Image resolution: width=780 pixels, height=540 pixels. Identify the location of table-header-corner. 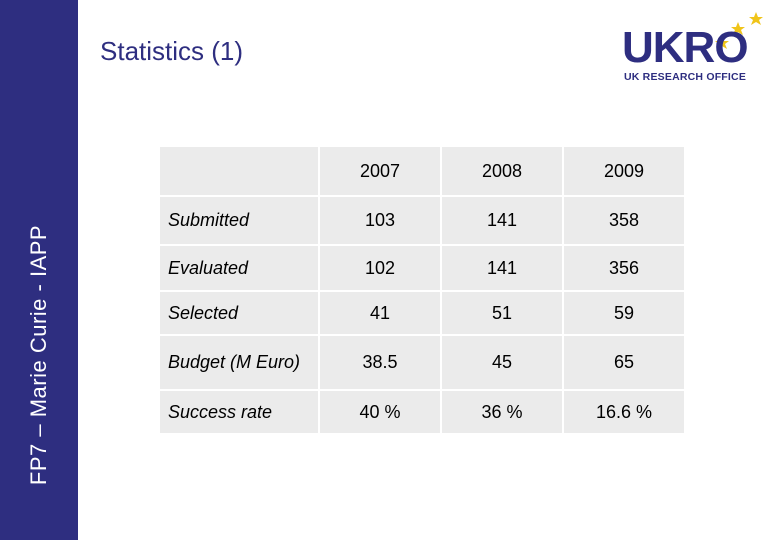
(239, 171).